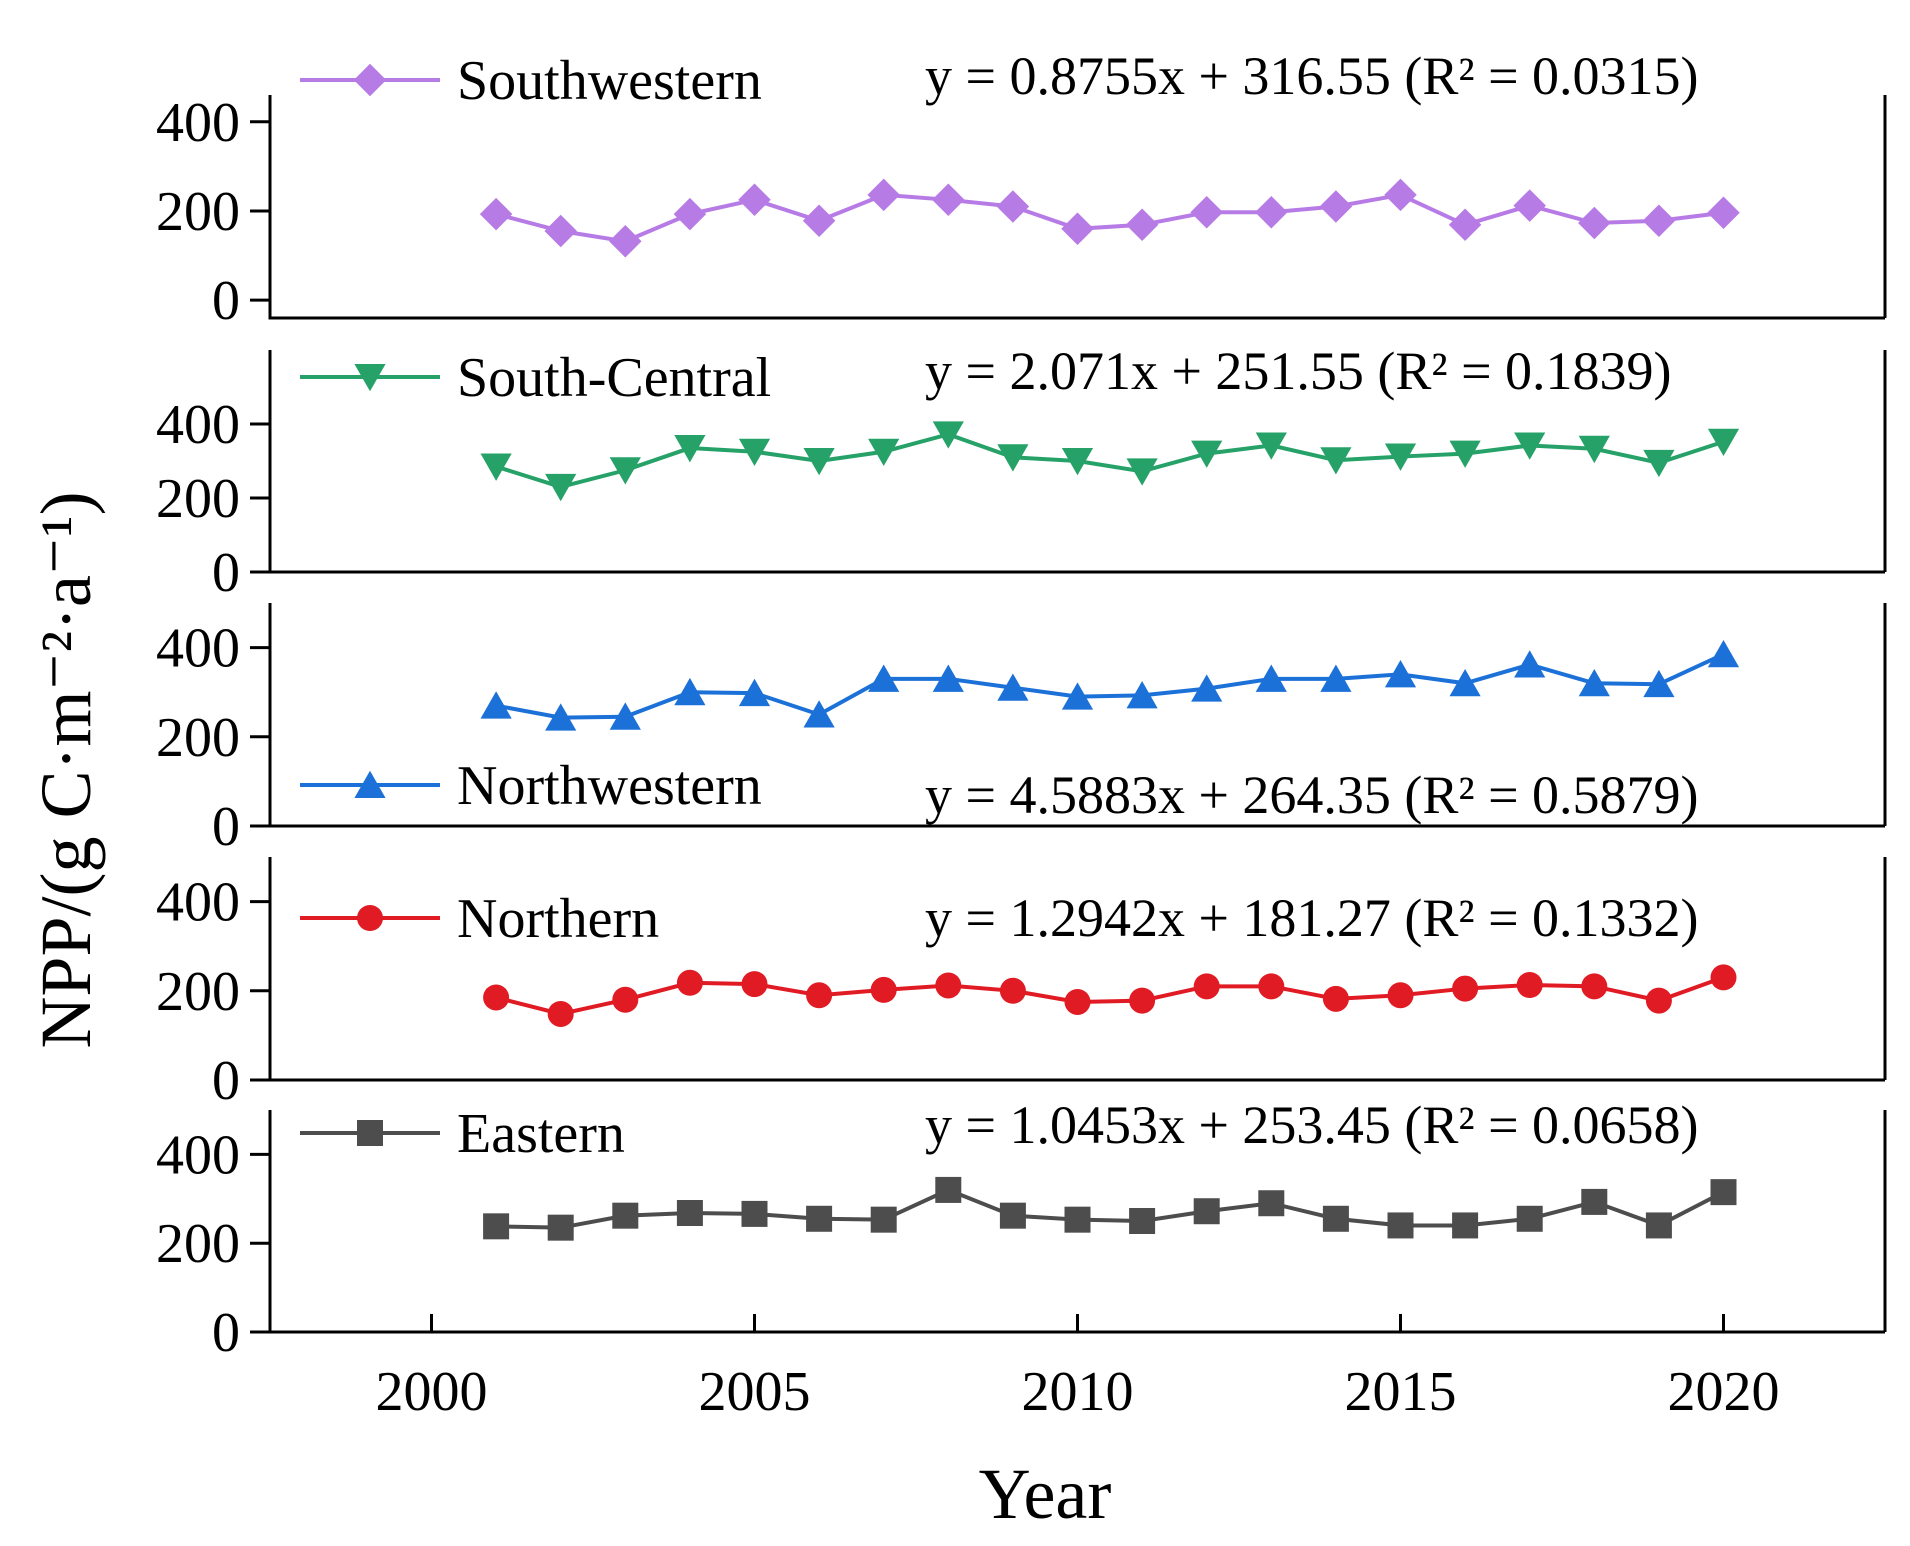  What do you see at coordinates (558, 919) in the screenshot?
I see `legend-label: Northern` at bounding box center [558, 919].